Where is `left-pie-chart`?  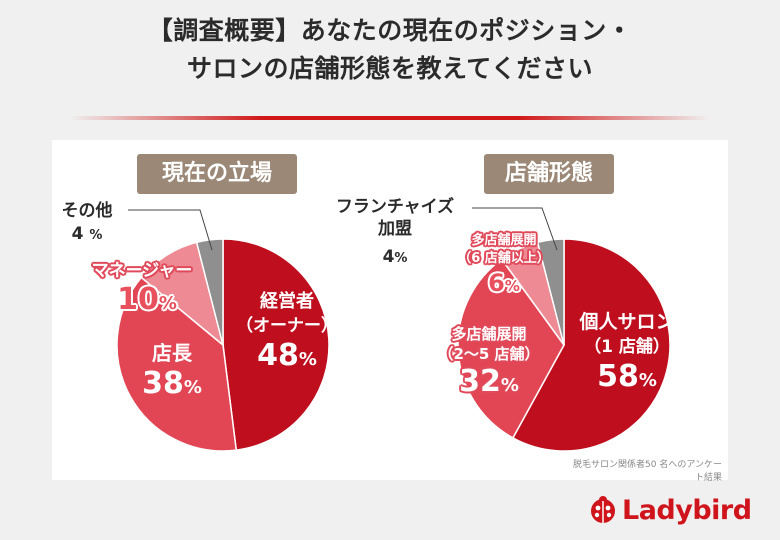 left-pie-chart is located at coordinates (223, 330).